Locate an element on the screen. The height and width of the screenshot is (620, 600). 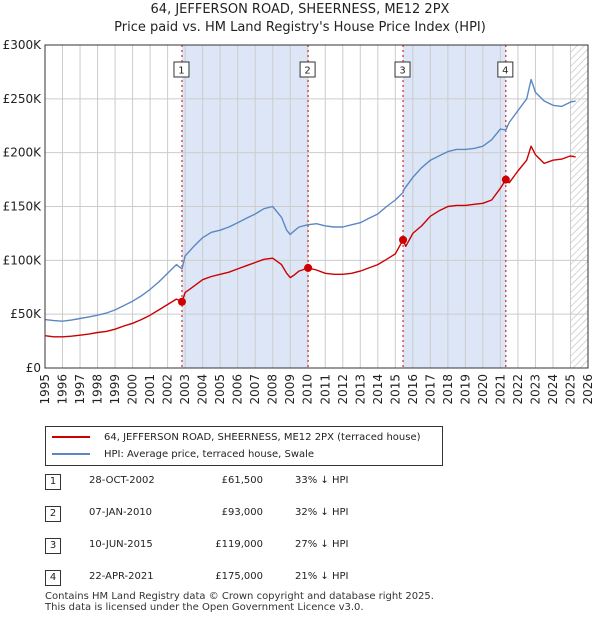
x-tick-label: 2008 is located at coordinates (273, 389).